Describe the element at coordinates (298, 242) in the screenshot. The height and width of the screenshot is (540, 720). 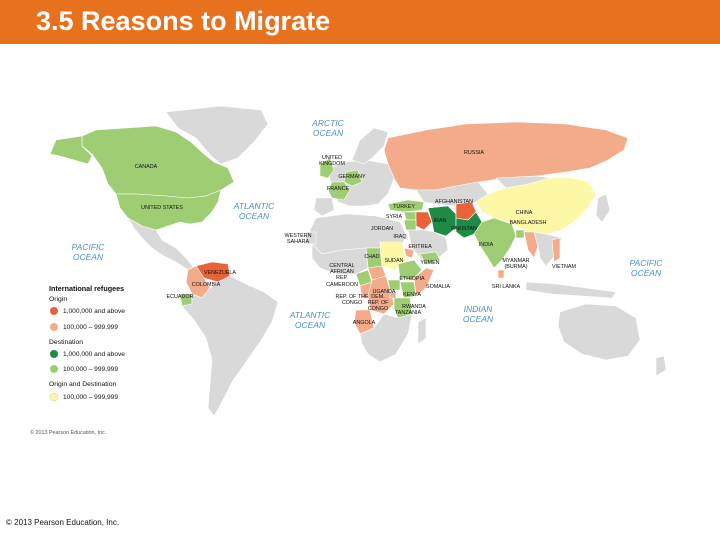
I see `western-sahara-label-line2: SAHARA` at that location.